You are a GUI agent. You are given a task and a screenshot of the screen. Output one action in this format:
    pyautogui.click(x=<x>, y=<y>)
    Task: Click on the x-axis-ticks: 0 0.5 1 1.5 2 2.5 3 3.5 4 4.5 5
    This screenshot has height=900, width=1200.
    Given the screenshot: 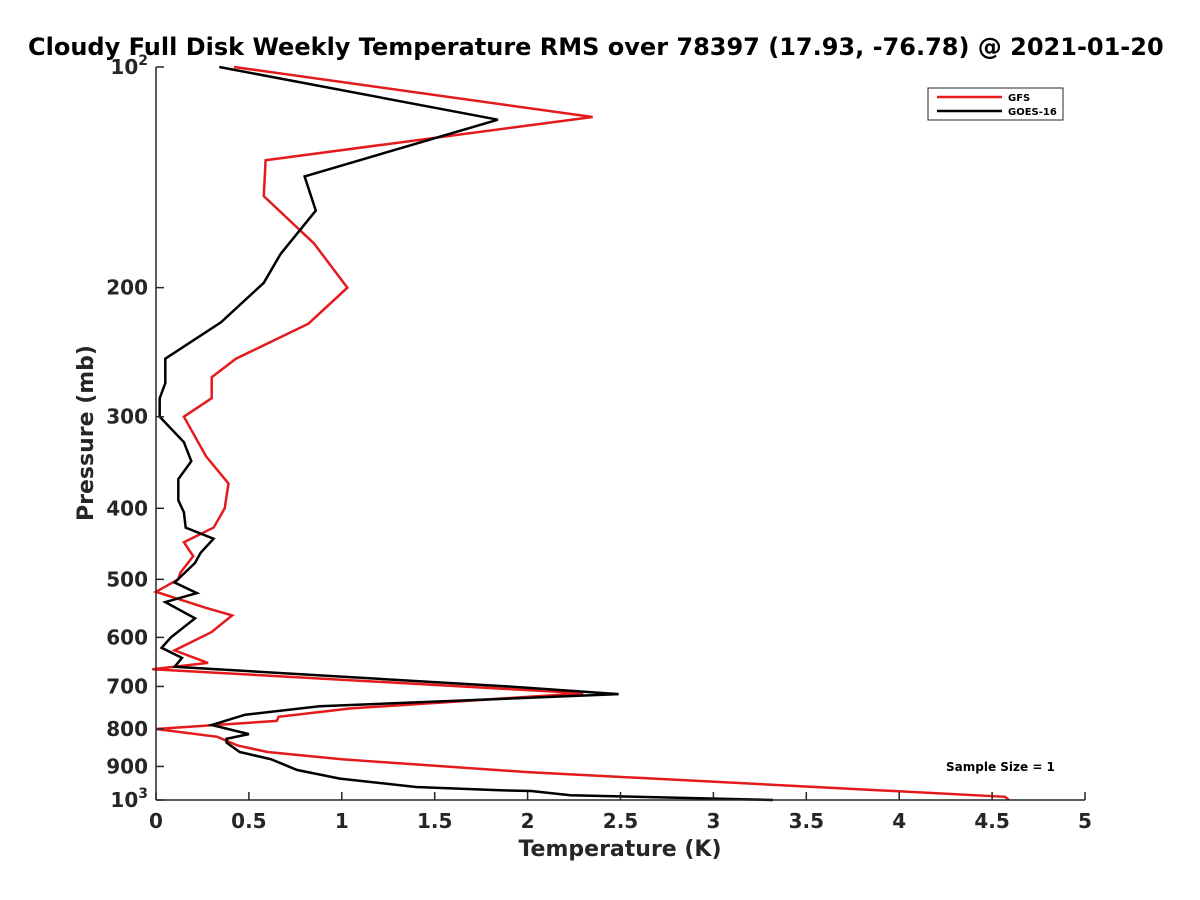 What is the action you would take?
    pyautogui.click(x=620, y=812)
    